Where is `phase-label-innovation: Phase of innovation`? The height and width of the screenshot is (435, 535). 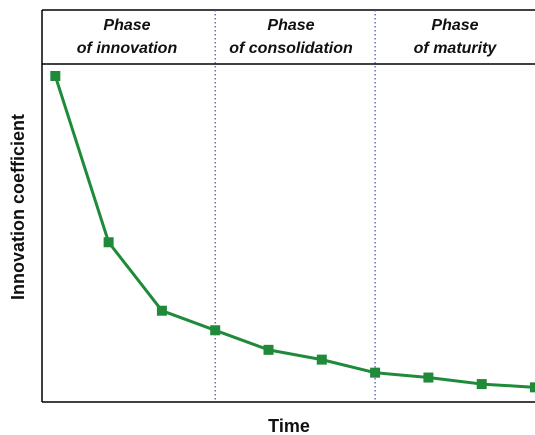
phase-label-innovation: Phase of innovation is located at coordinates (127, 37).